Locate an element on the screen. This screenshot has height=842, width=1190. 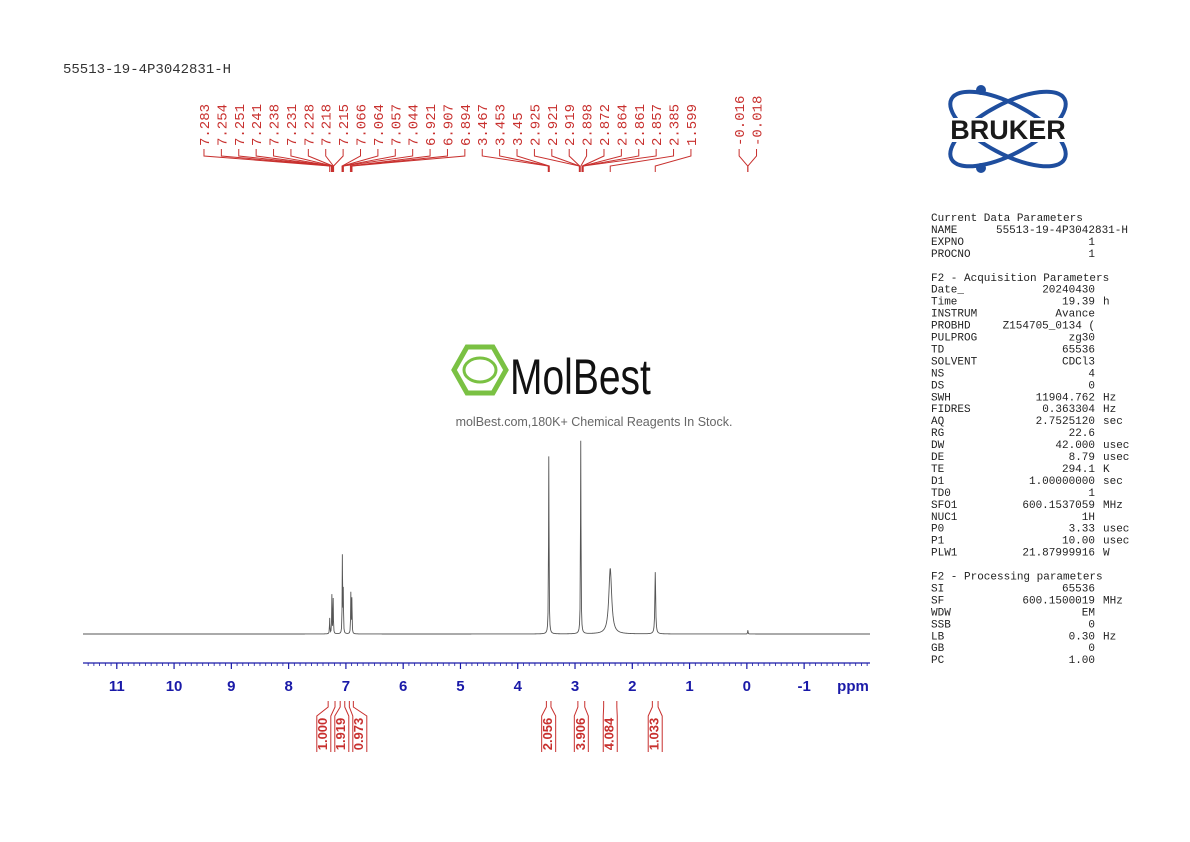
peak-label: 3.45 is located at coordinates (519, 129).